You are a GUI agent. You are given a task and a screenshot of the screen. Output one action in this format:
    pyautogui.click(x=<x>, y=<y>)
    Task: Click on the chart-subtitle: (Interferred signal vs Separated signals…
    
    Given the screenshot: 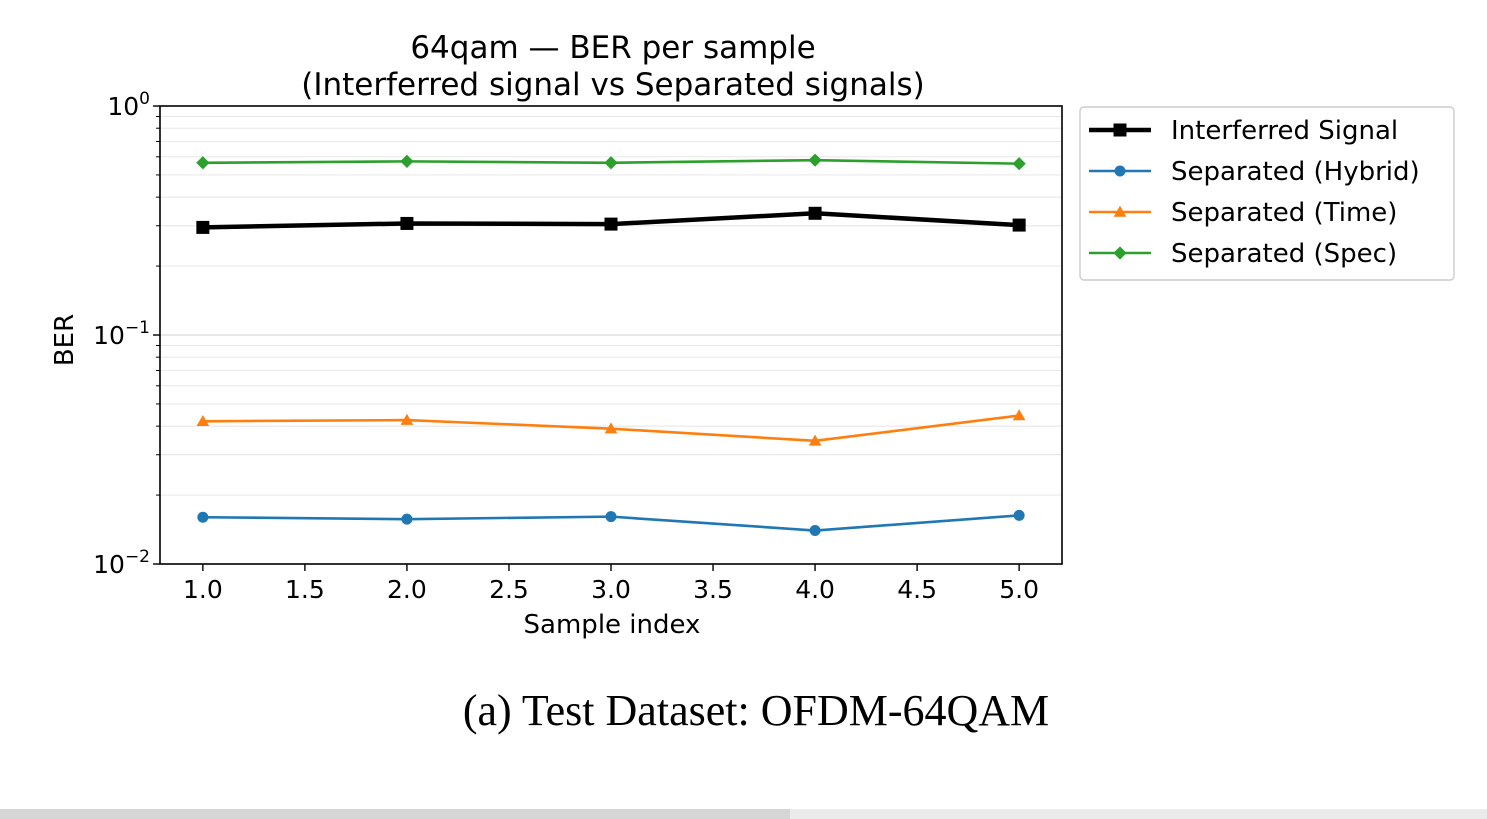 What is the action you would take?
    pyautogui.click(x=612, y=85)
    